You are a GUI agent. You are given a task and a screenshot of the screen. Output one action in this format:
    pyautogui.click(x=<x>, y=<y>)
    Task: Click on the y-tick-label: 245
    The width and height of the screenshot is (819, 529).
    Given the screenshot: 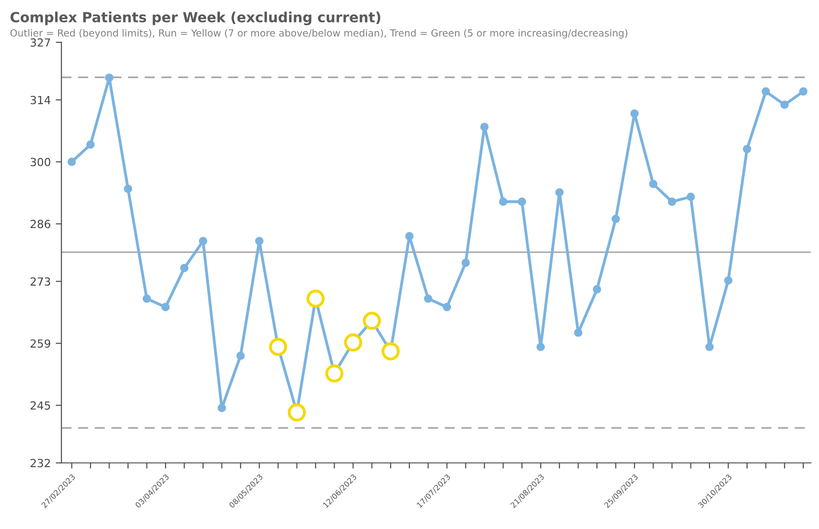 What is the action you would take?
    pyautogui.click(x=40, y=405)
    